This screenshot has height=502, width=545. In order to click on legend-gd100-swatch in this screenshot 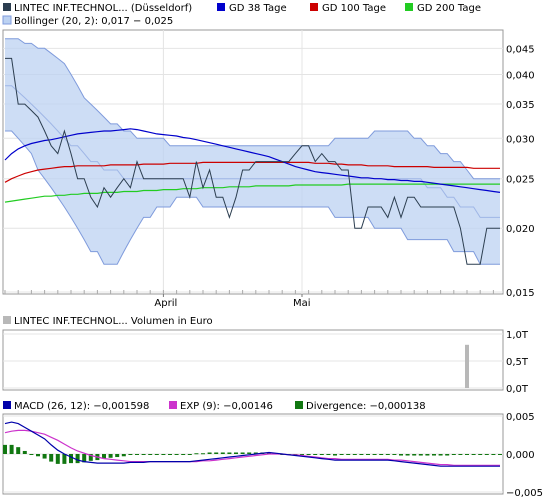, I will do `click(314, 7)`.